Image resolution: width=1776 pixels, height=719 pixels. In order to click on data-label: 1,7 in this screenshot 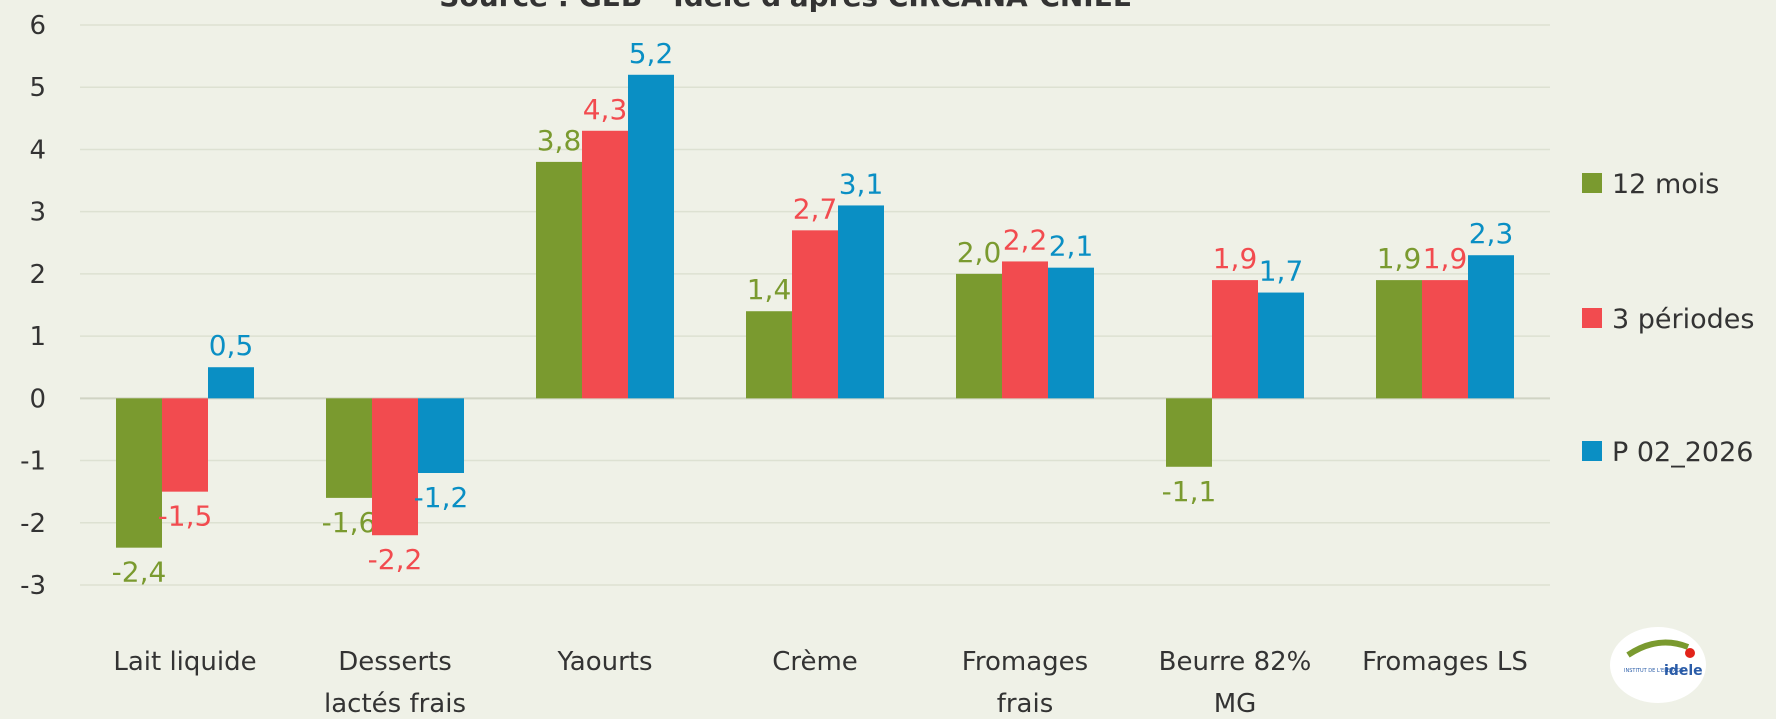, I will do `click(1281, 271)`.